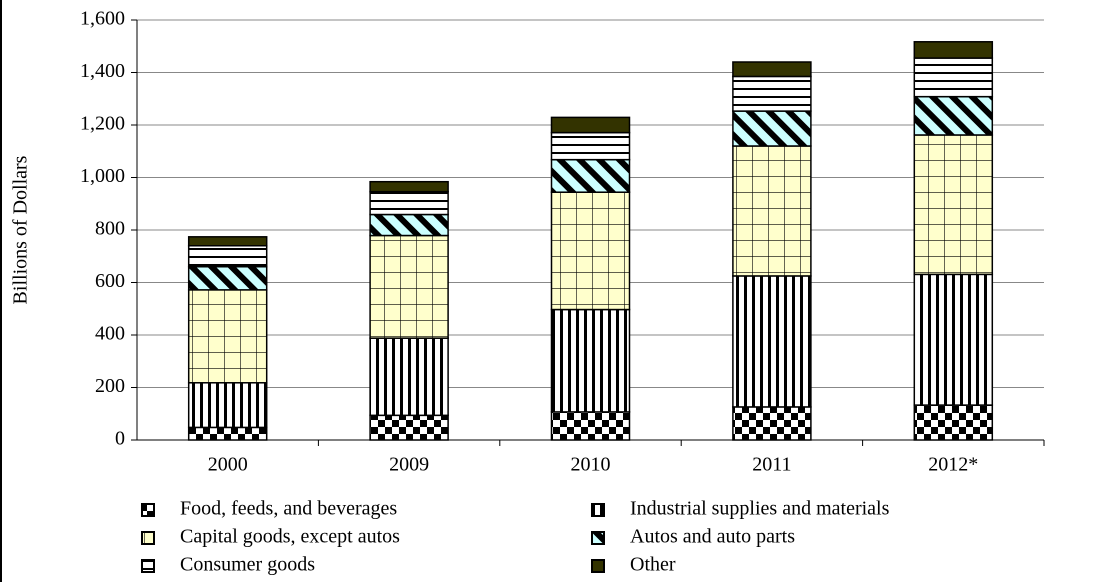 This screenshot has height=582, width=1101. Describe the element at coordinates (120, 439) in the screenshot. I see `y-tick-label: 0` at that location.